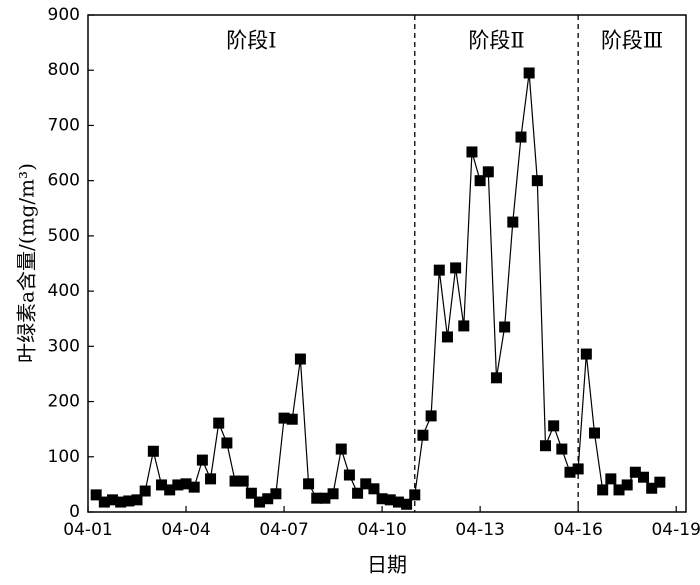  Describe the element at coordinates (64, 236) in the screenshot. I see `y-tick-label: 500` at that location.